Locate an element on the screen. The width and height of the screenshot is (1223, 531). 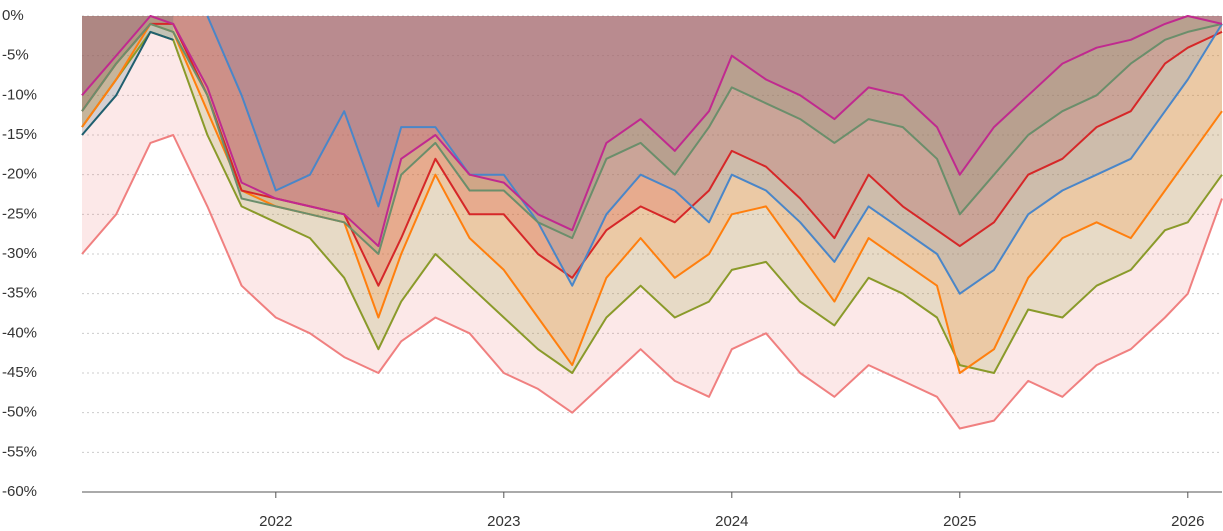
y-tick-label: -30% is located at coordinates (19, 253).